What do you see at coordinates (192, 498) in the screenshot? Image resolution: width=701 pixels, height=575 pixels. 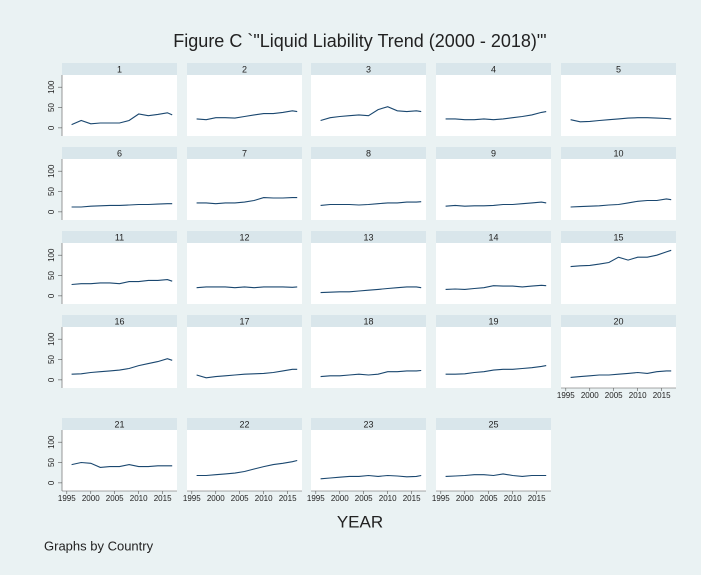 I see `x-tick-label: 1995` at bounding box center [192, 498].